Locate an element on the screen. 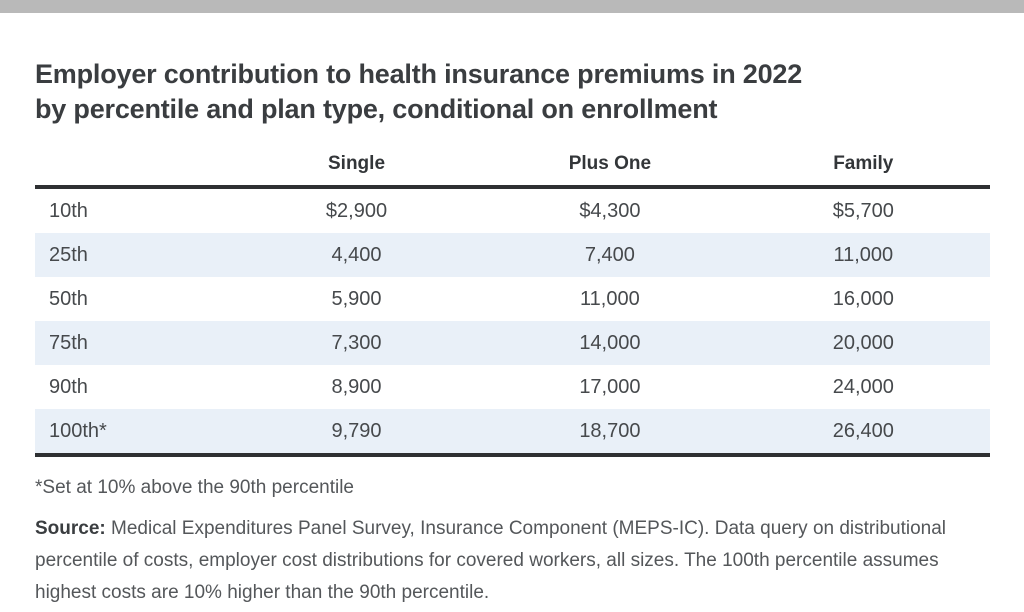 This screenshot has width=1024, height=612. cell-plus-one: 14,000 is located at coordinates (610, 342).